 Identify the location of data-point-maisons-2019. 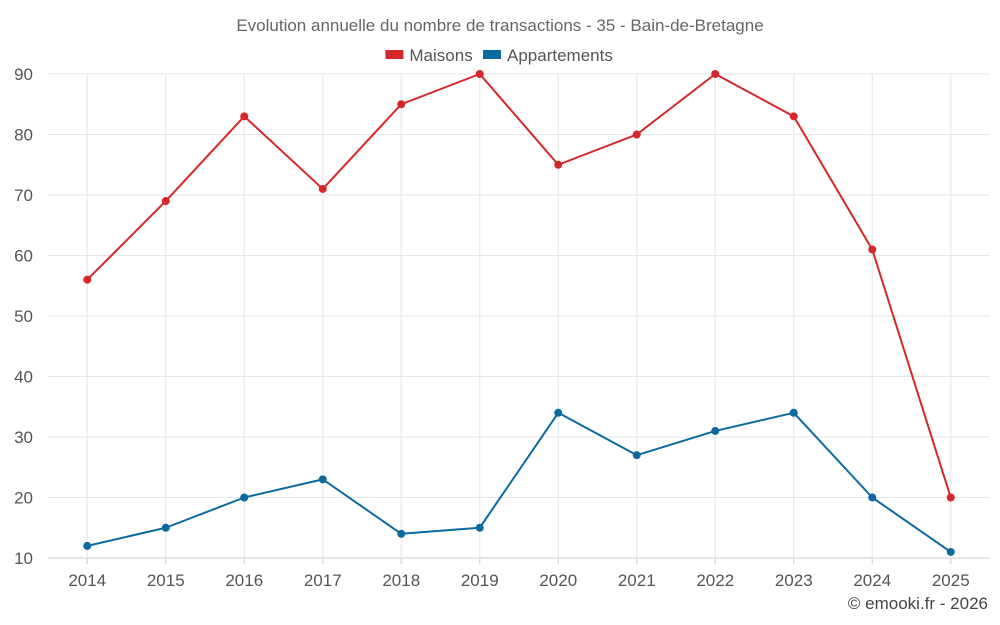
(479, 74).